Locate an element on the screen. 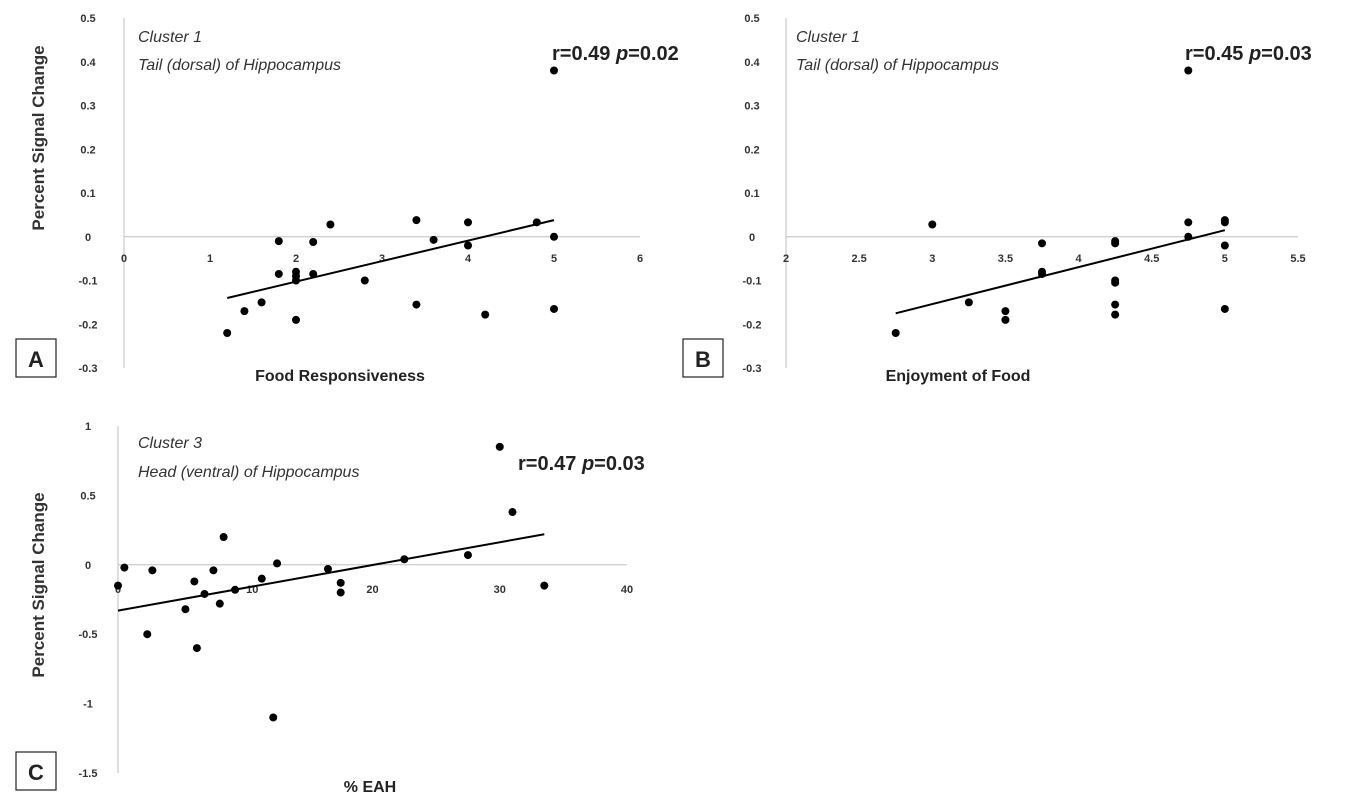 This screenshot has height=800, width=1358. y-tick-label: 0.3 is located at coordinates (751, 107).